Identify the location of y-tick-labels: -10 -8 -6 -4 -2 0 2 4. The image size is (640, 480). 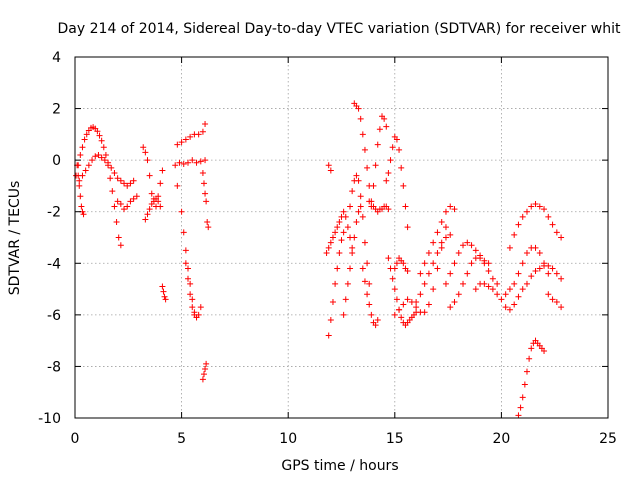
(49, 238).